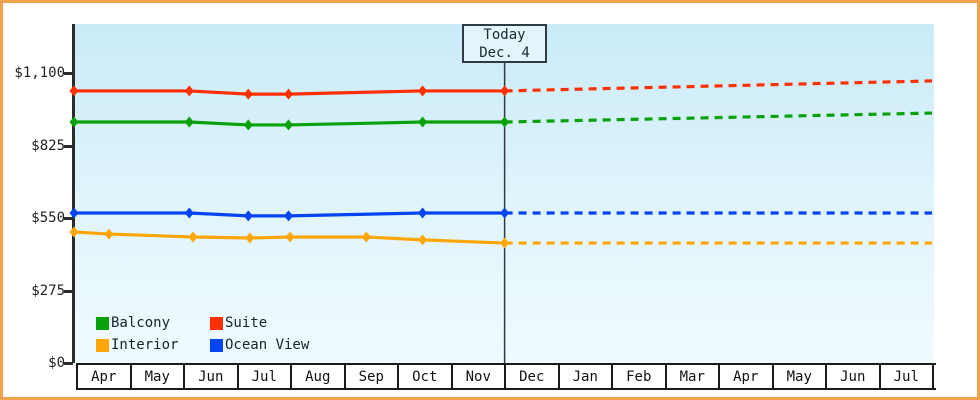 Image resolution: width=980 pixels, height=400 pixels. What do you see at coordinates (102, 323) in the screenshot?
I see `legend-swatch-balcony` at bounding box center [102, 323].